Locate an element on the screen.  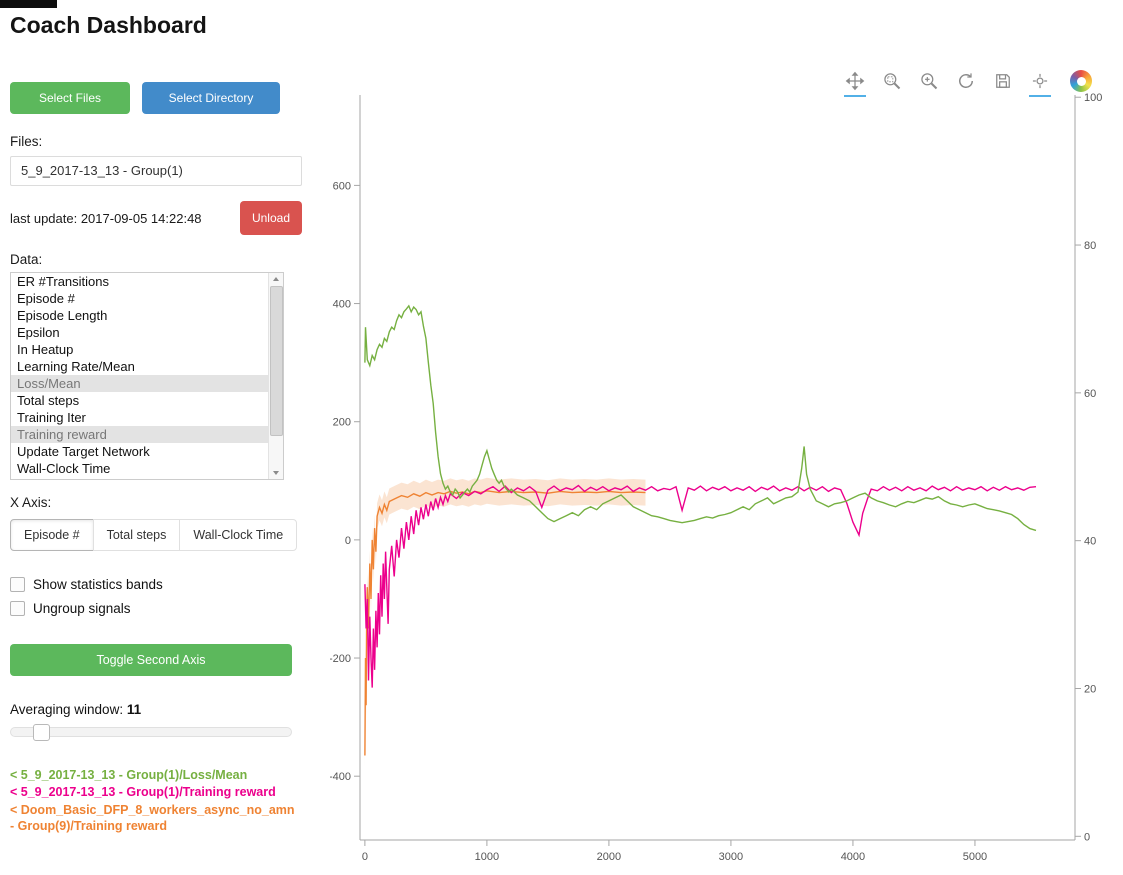
x-axis-option-wall-clock-time: Wall-Clock Time is located at coordinates (238, 535).